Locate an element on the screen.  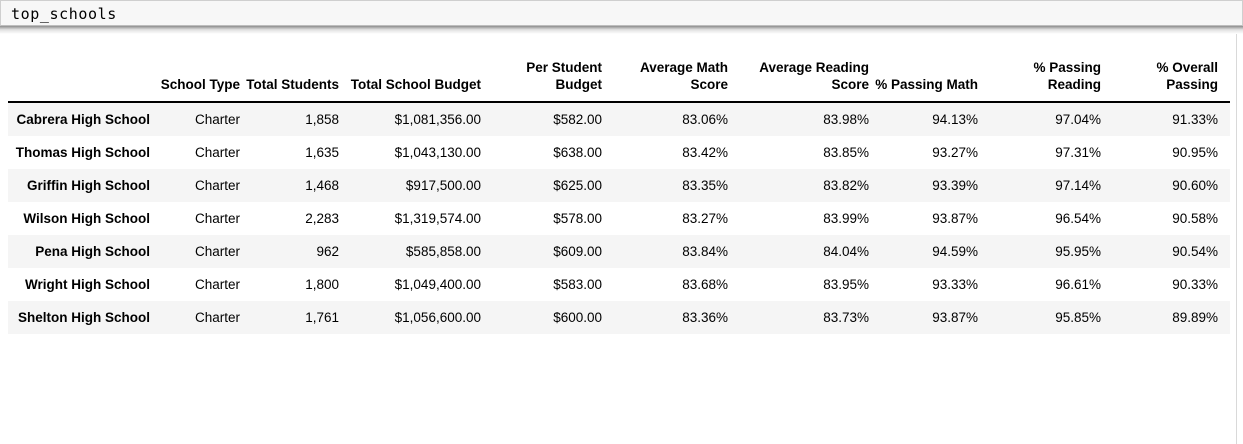
index-header-blank is located at coordinates (79, 78).